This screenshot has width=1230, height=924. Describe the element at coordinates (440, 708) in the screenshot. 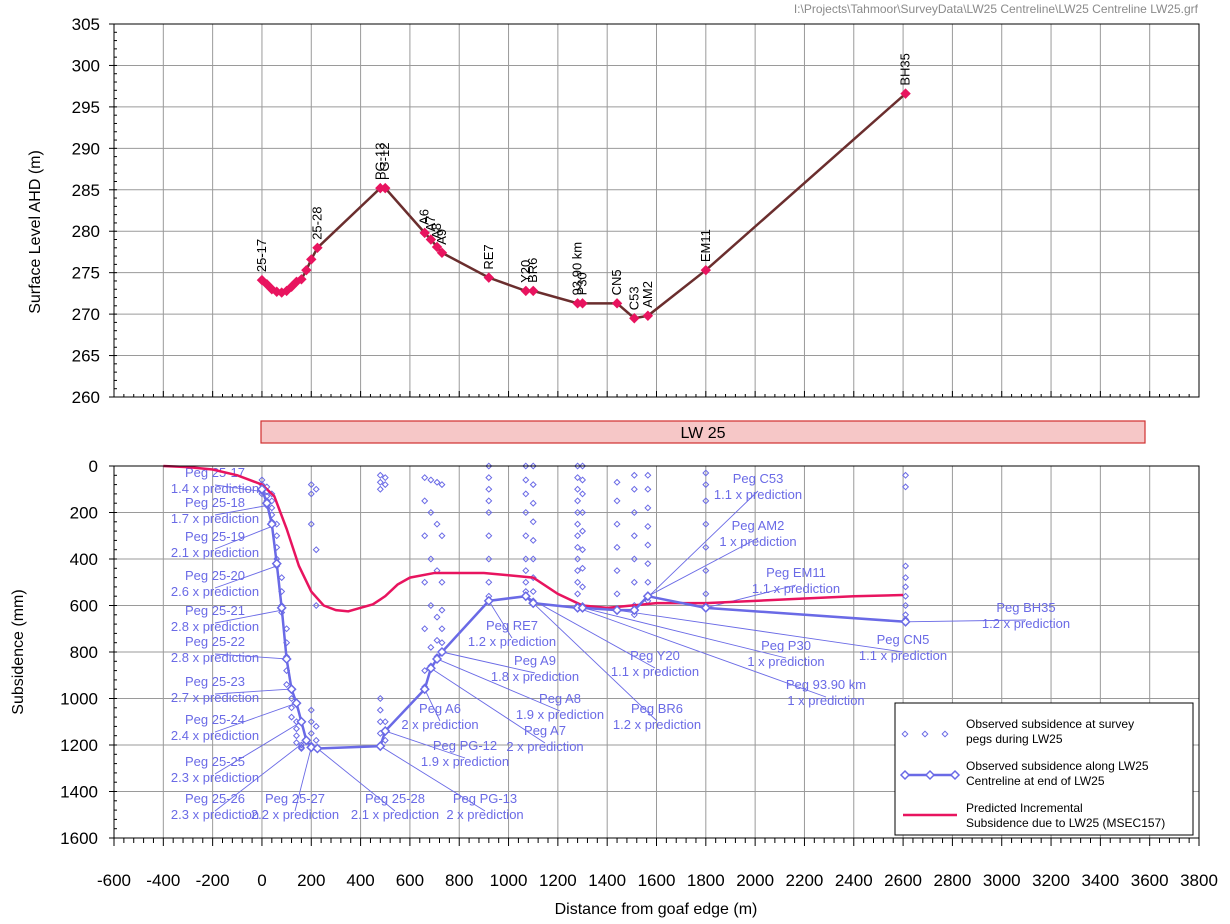

I see `annotation-line: Peg A6` at that location.